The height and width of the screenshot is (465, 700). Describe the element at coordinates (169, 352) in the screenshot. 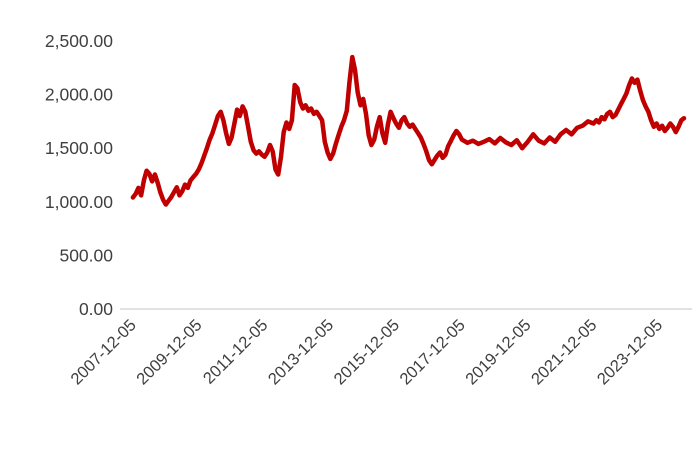

I see `x-axis-tick-label: 2009-12-05` at that location.